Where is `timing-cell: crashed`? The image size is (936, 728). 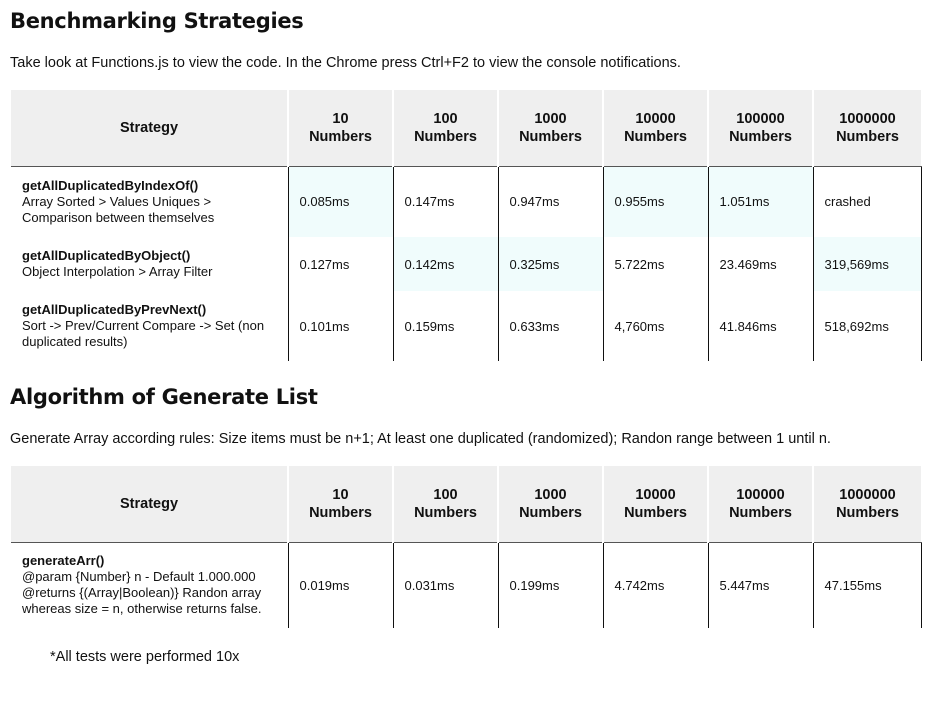 timing-cell: crashed is located at coordinates (867, 201).